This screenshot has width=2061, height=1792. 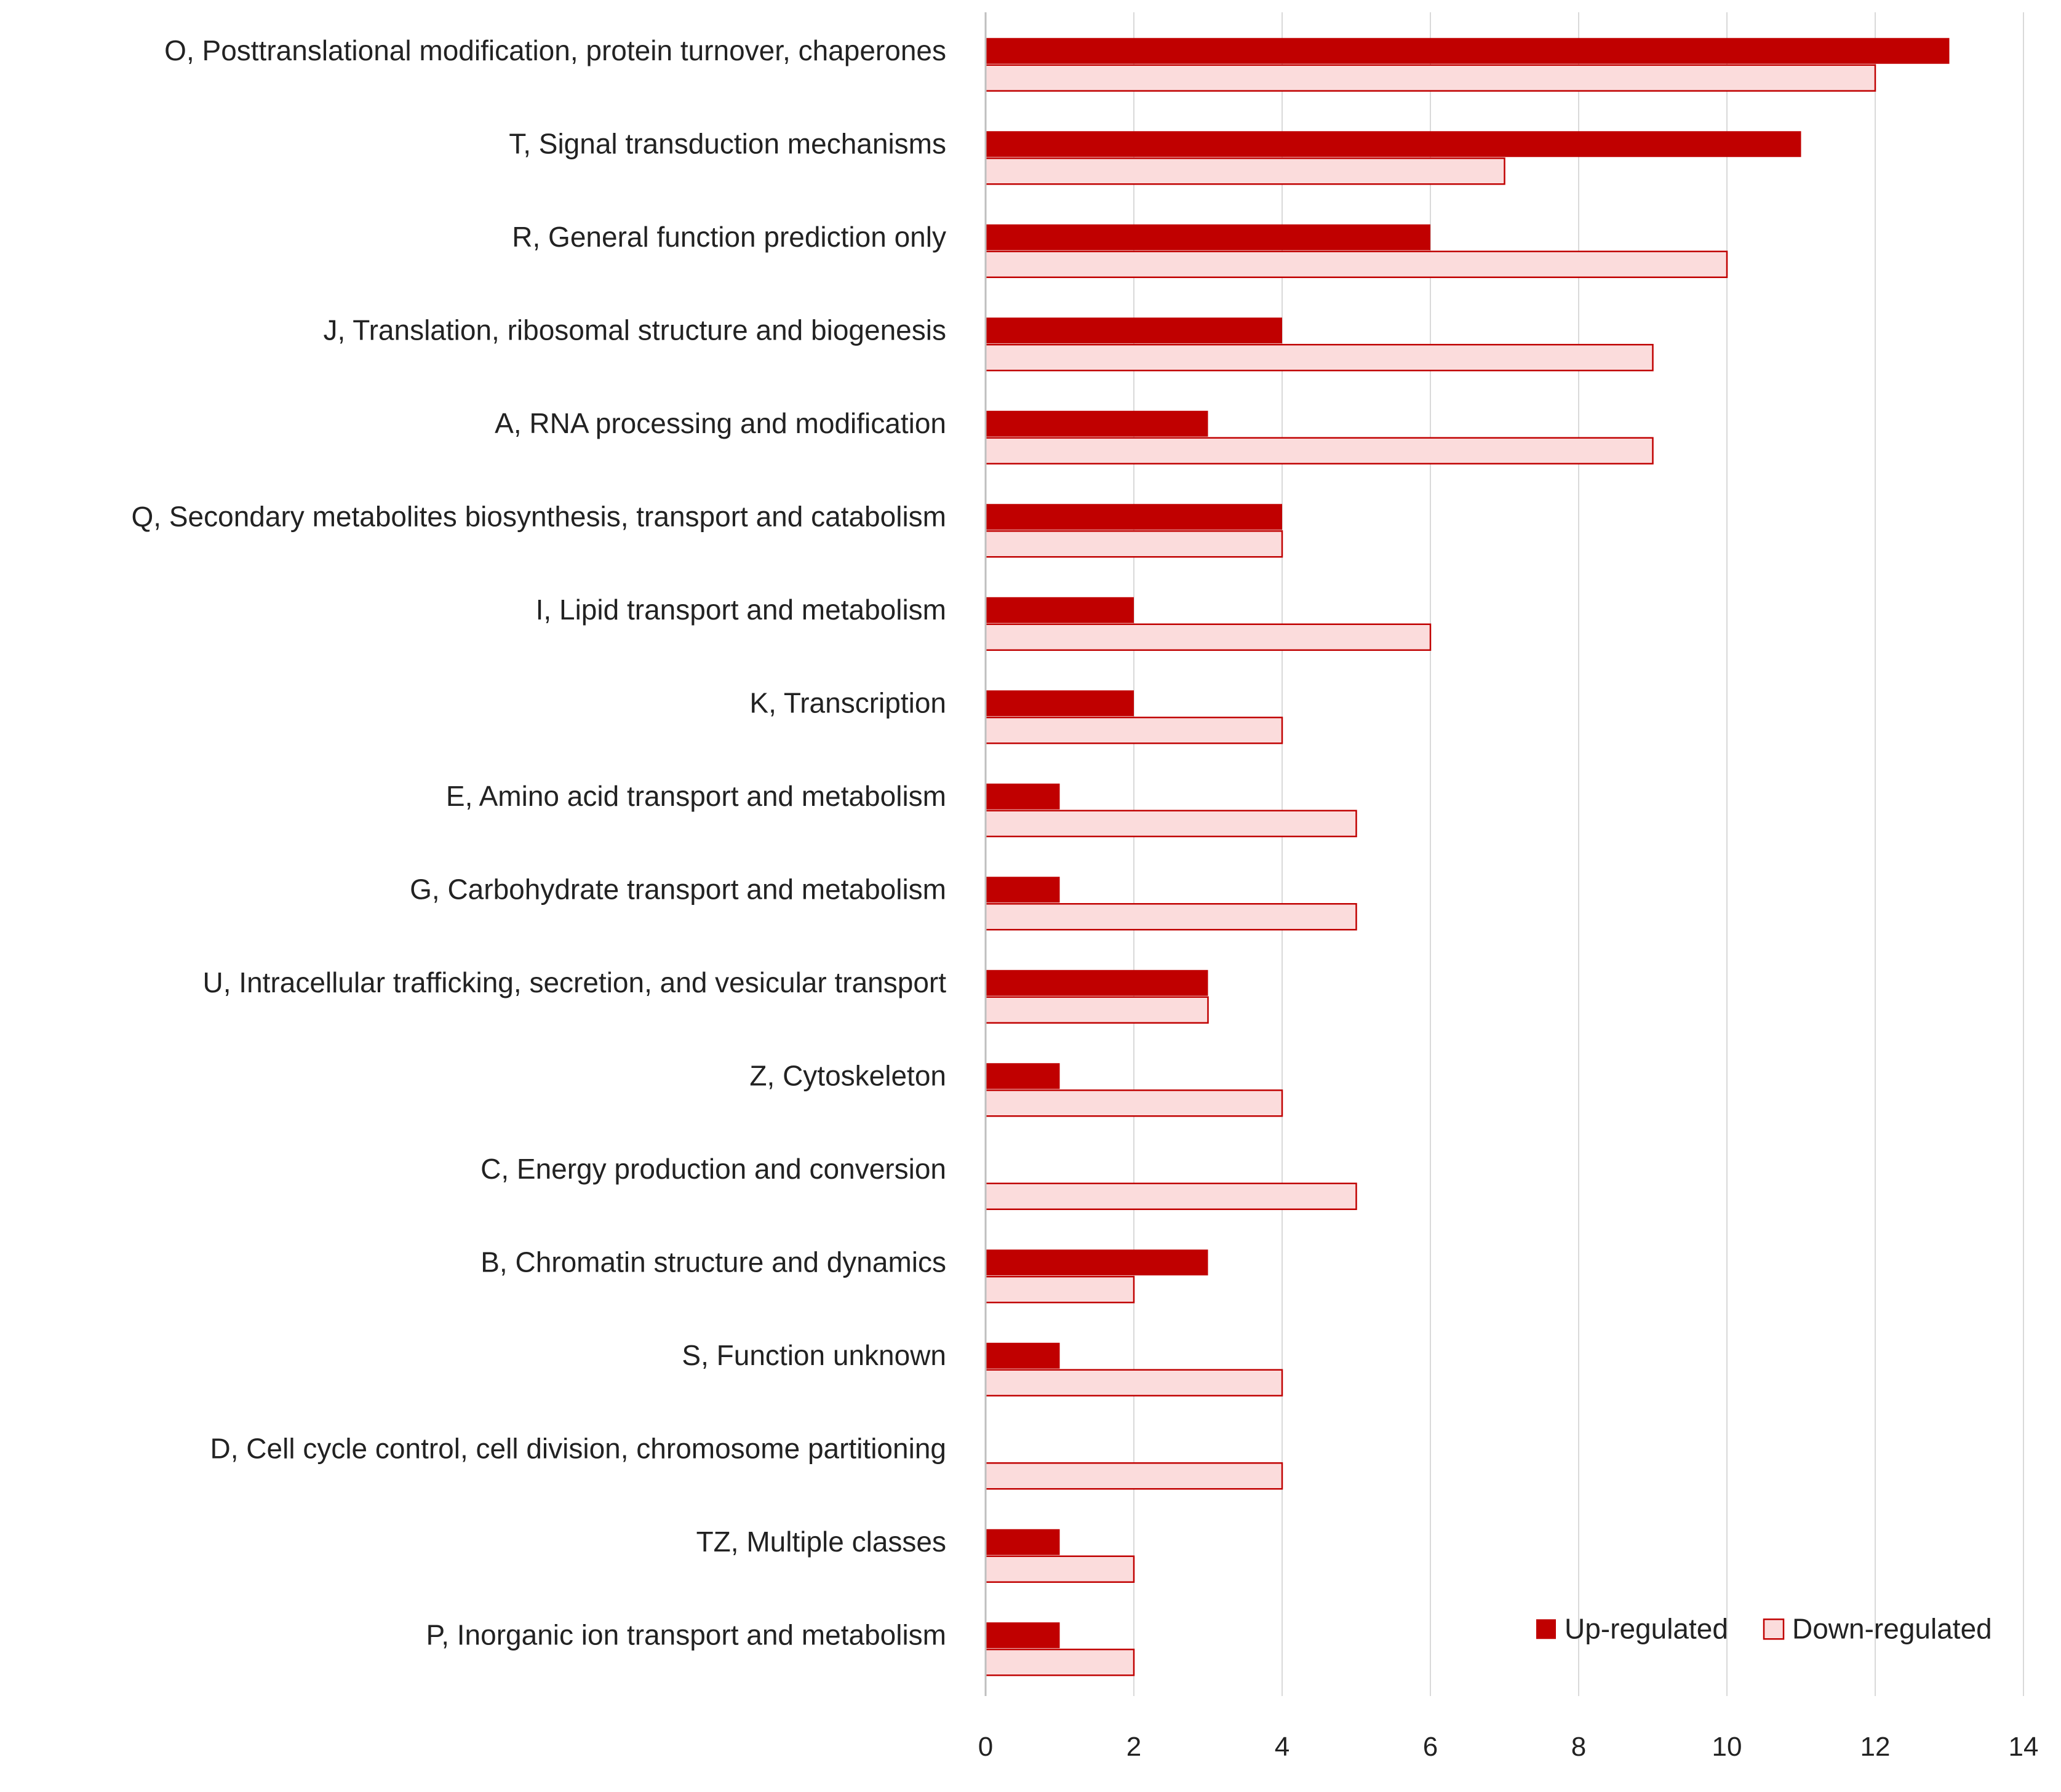 What do you see at coordinates (1646, 1628) in the screenshot?
I see `legend-label-up-regulated: Up-regulated` at bounding box center [1646, 1628].